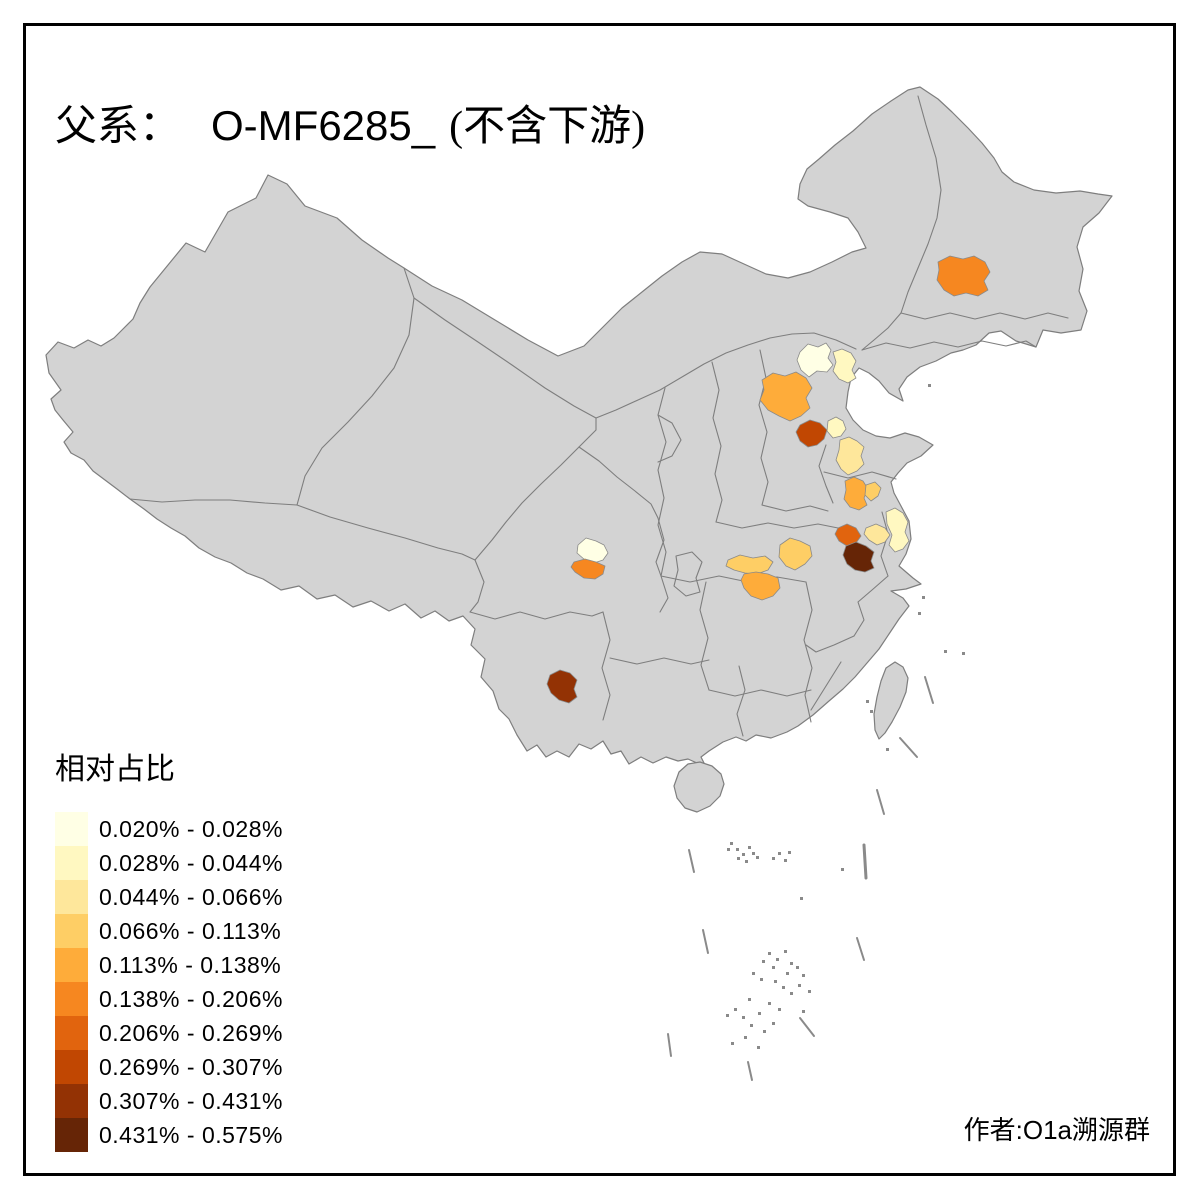 The width and height of the screenshot is (1200, 1200). I want to click on legend-row: 0.206% - 0.269%, so click(169, 1033).